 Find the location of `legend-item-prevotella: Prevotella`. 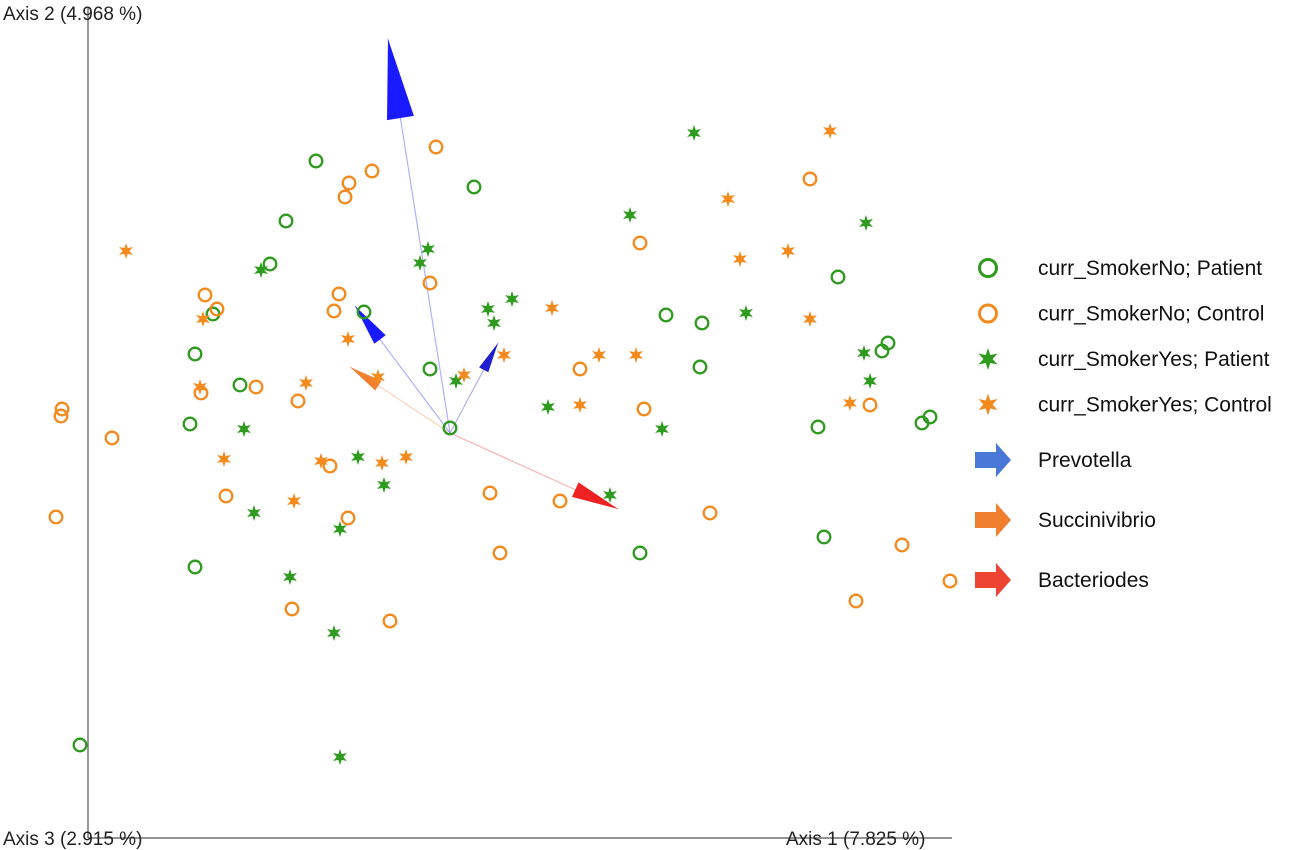

legend-item-prevotella: Prevotella is located at coordinates (1053, 460).